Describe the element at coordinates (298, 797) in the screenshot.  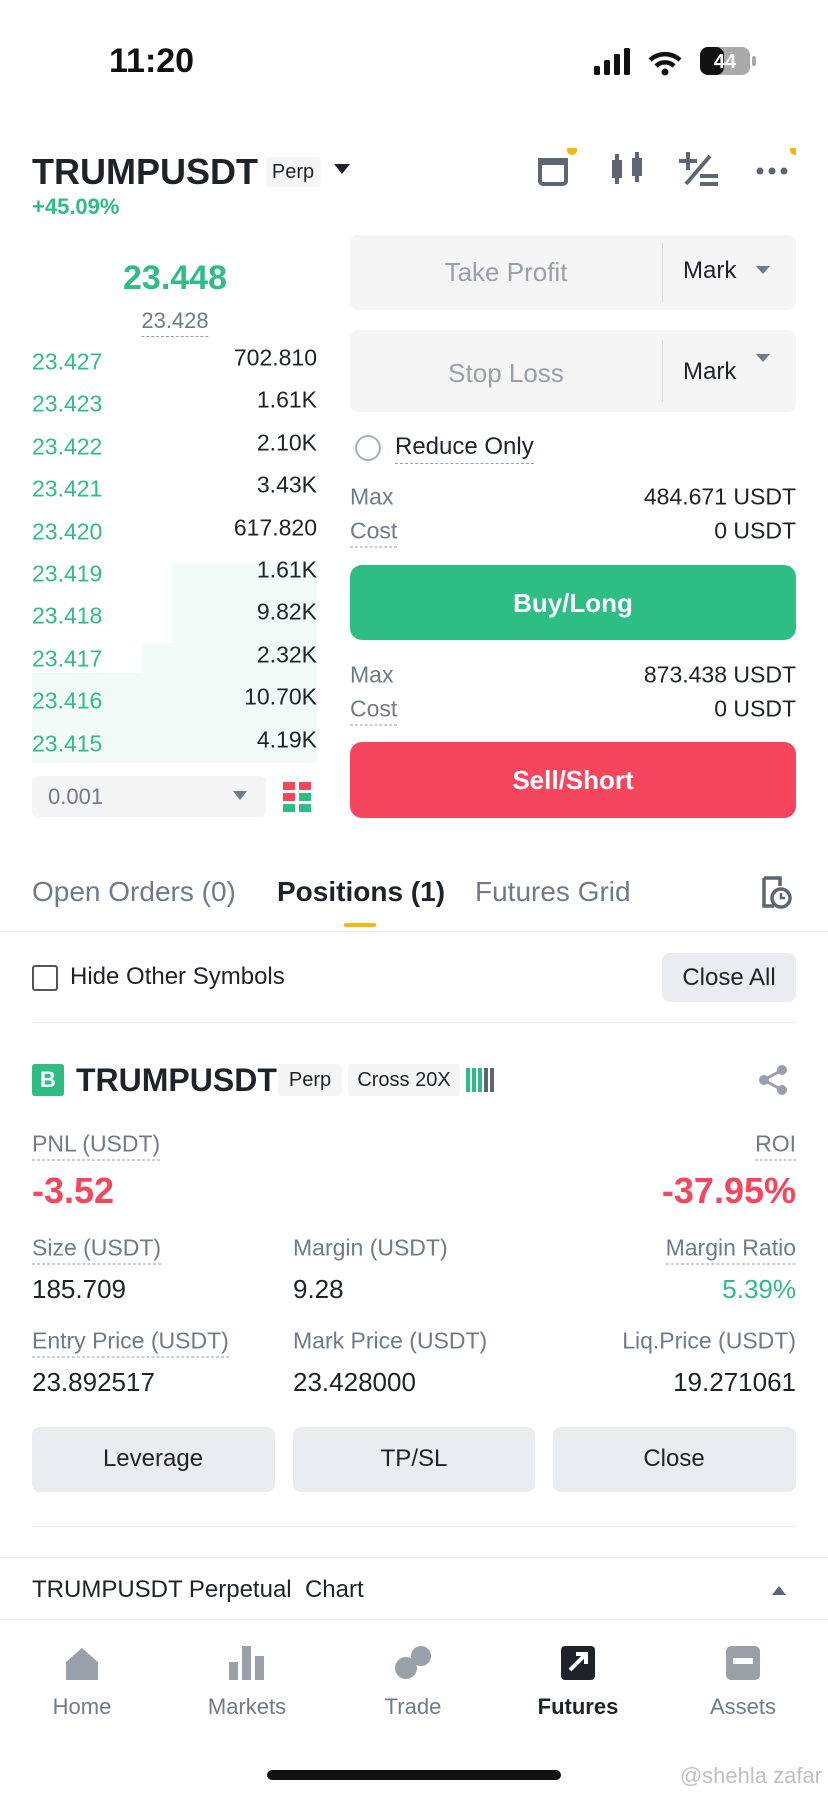
I see `book-layout` at that location.